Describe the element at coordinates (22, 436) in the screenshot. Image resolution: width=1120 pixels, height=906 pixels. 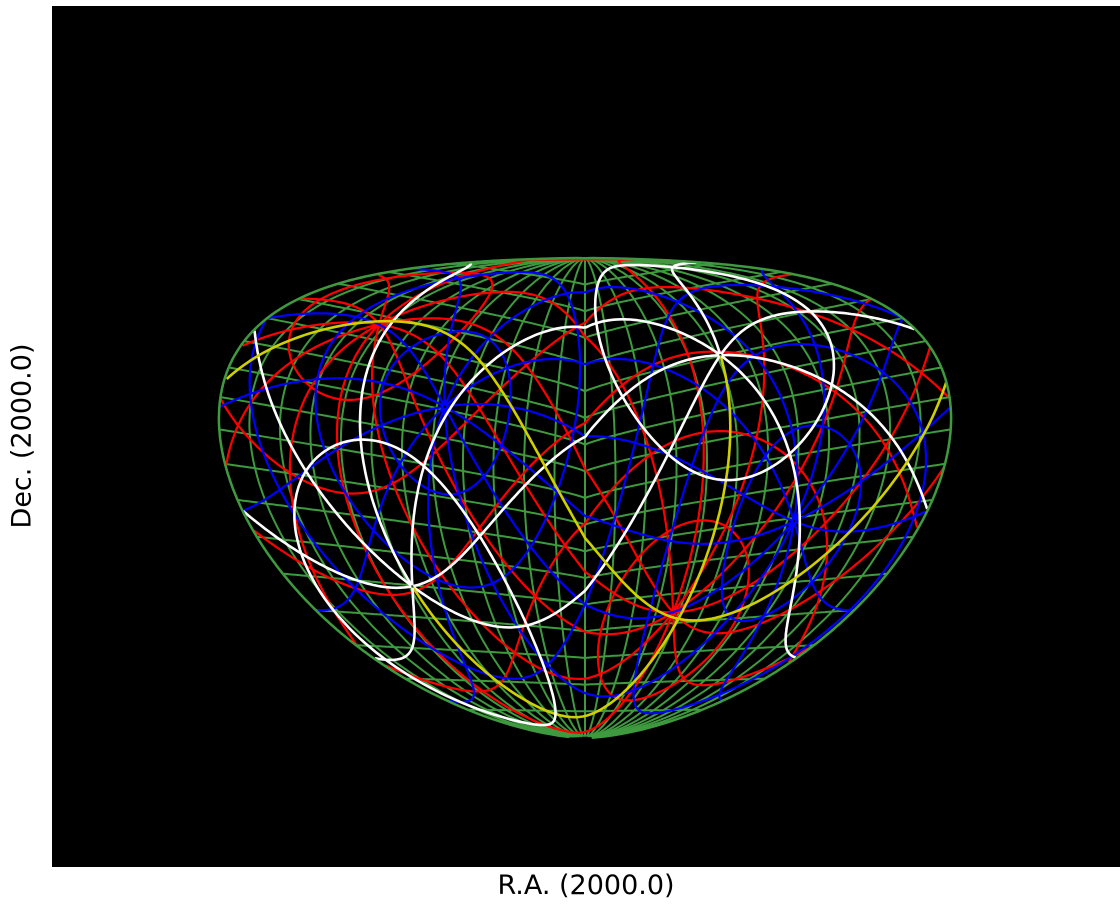
I see `y-axis-label: Dec. (2000.0)` at that location.